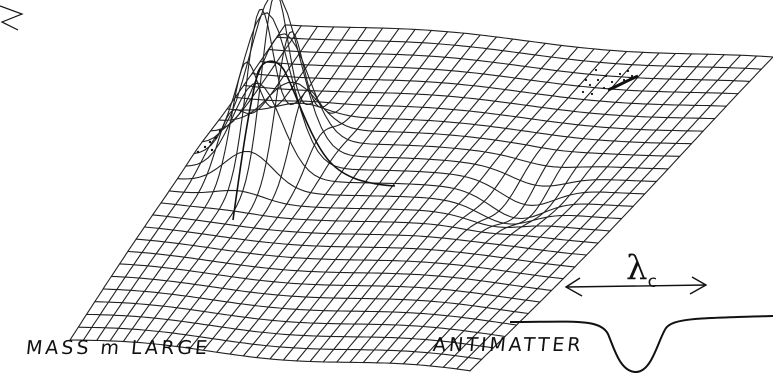  Describe the element at coordinates (118, 348) in the screenshot. I see `mass-large-label: MASS m LARGE` at that location.